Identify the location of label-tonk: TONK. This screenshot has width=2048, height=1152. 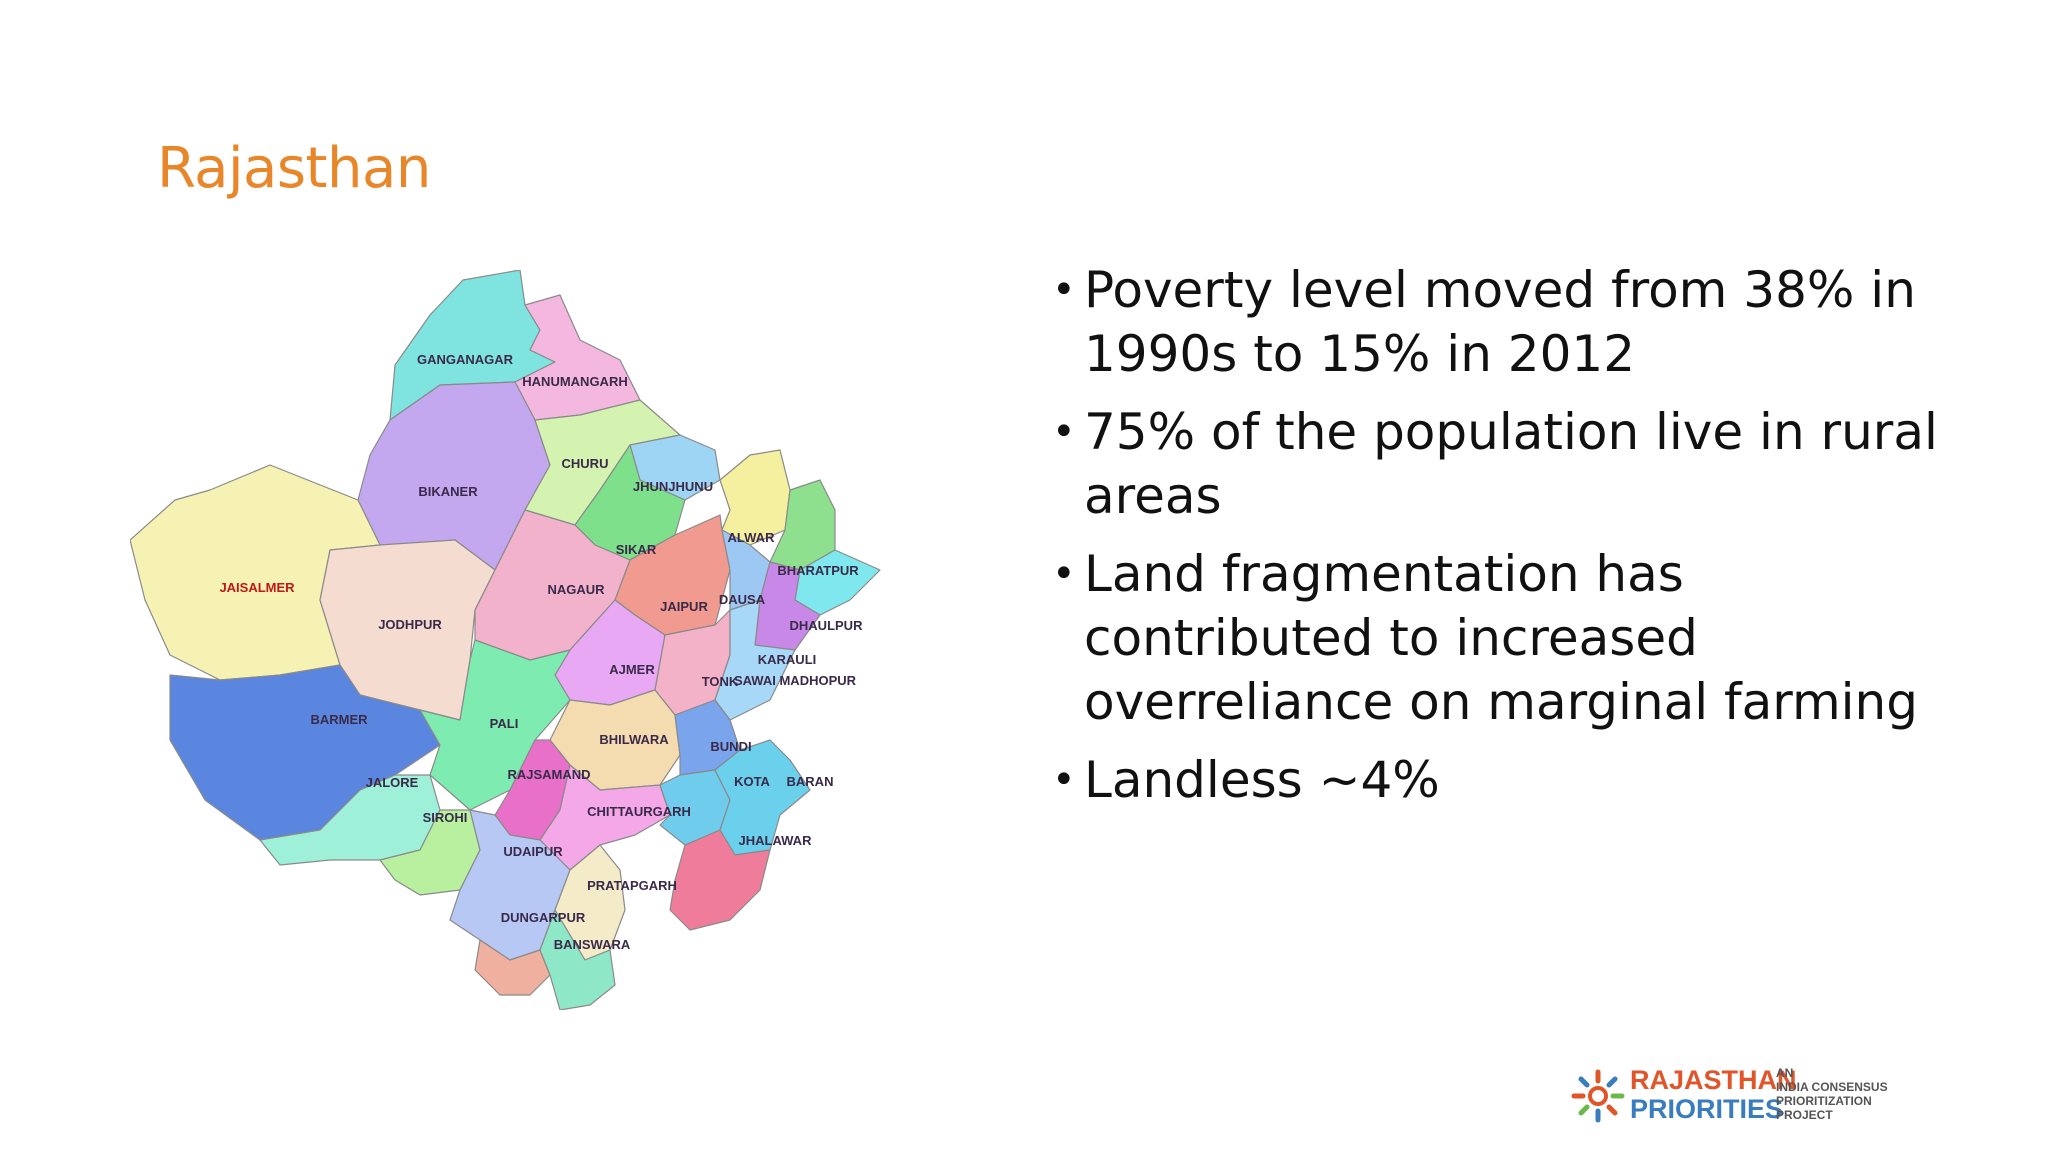
(720, 681).